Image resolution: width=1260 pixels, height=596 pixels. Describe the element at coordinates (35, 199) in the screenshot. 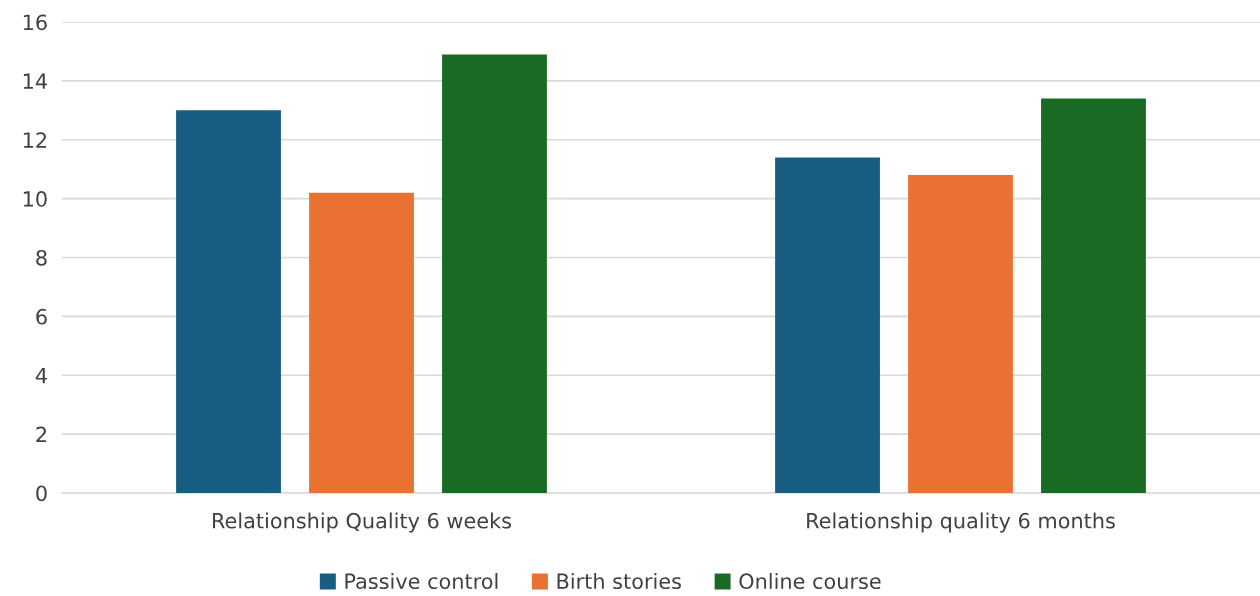

I see `y-tick-label: 10` at that location.